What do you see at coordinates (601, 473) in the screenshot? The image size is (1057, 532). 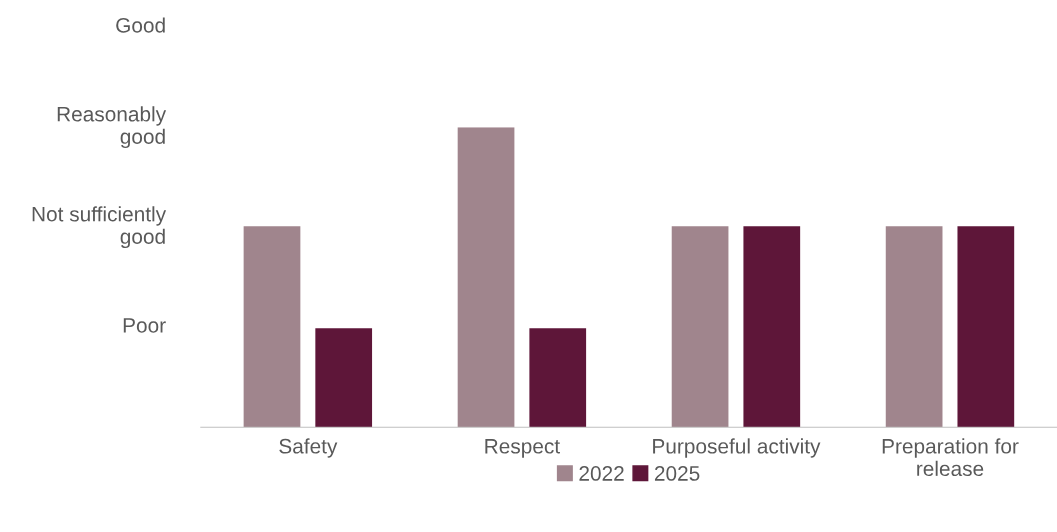 I see `legend-label: 2022` at bounding box center [601, 473].